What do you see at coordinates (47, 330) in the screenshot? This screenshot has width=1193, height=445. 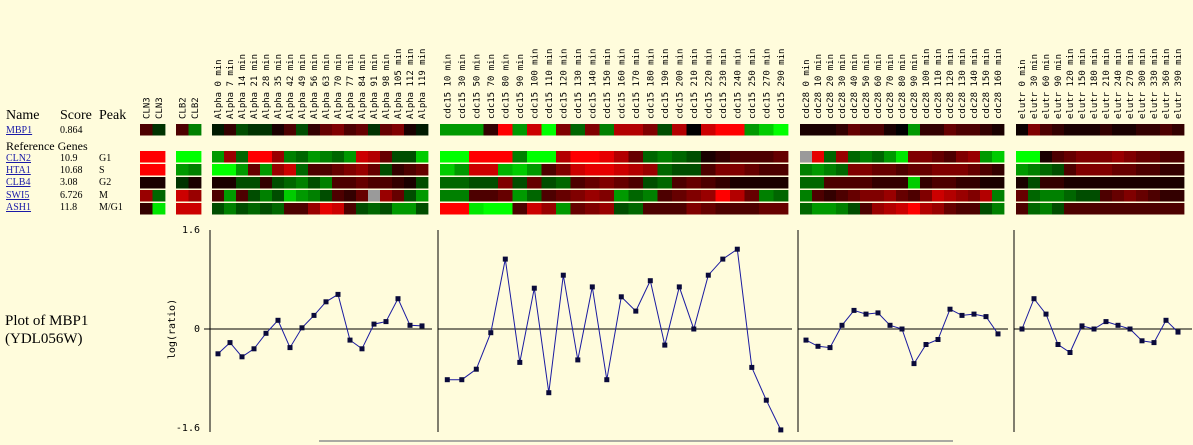 I see `plot-title: Plot of MBP1 (YDL056W)` at bounding box center [47, 330].